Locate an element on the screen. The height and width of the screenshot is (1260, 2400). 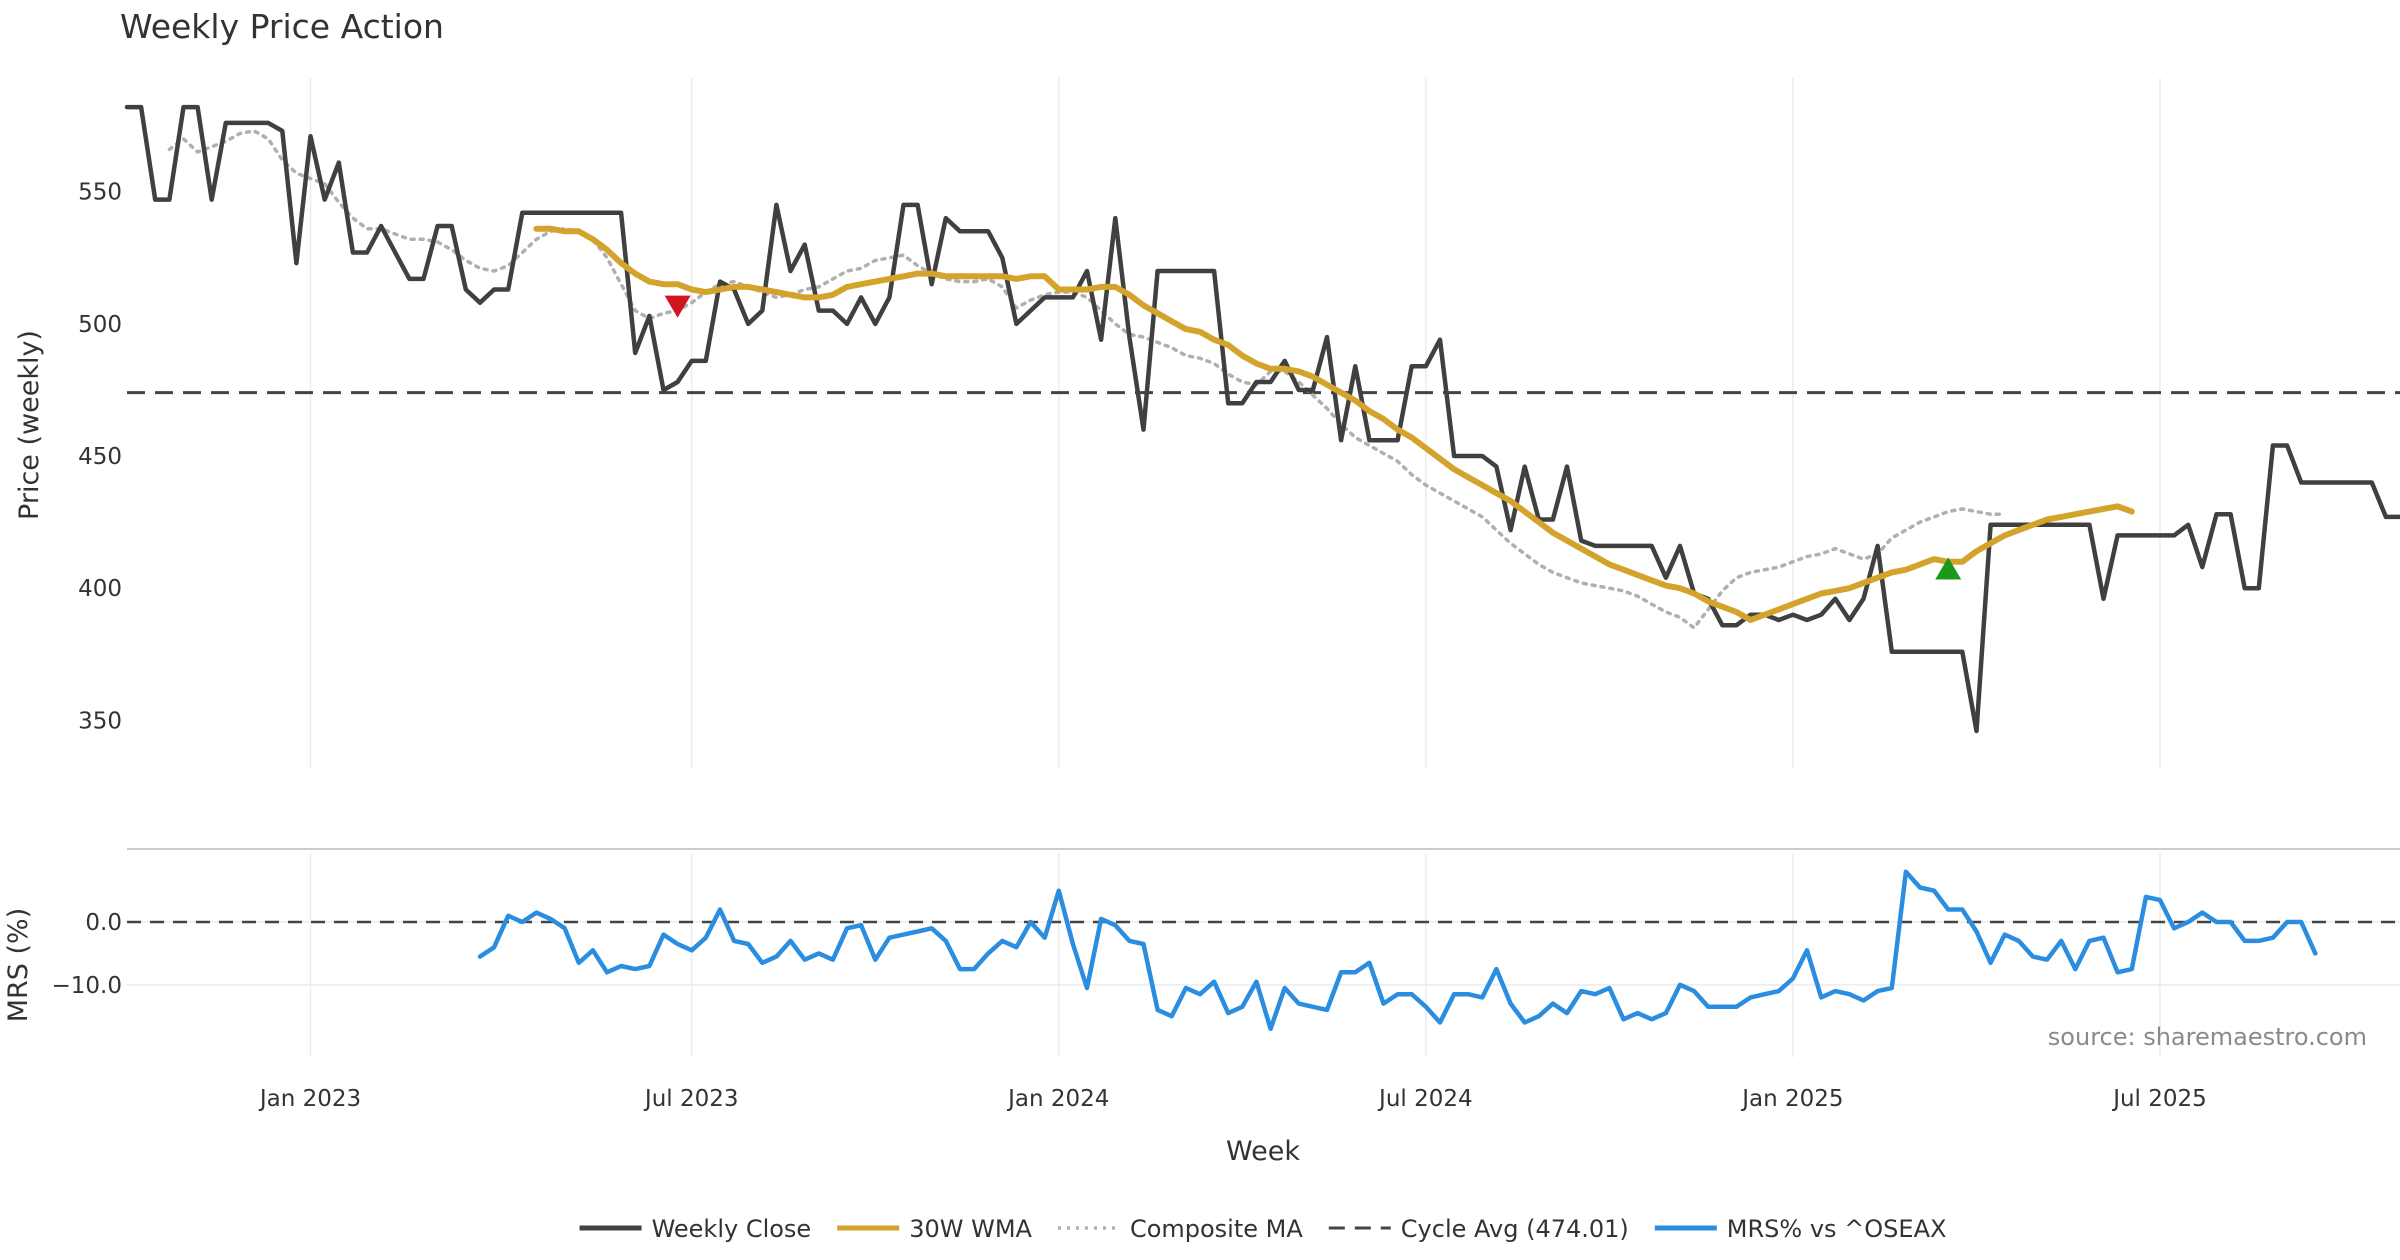
price-y-tick-label: 450 is located at coordinates (100, 457).